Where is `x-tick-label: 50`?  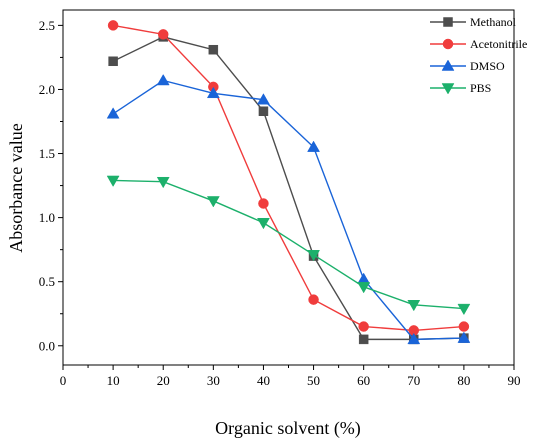 x-tick-label: 50 is located at coordinates (313, 380).